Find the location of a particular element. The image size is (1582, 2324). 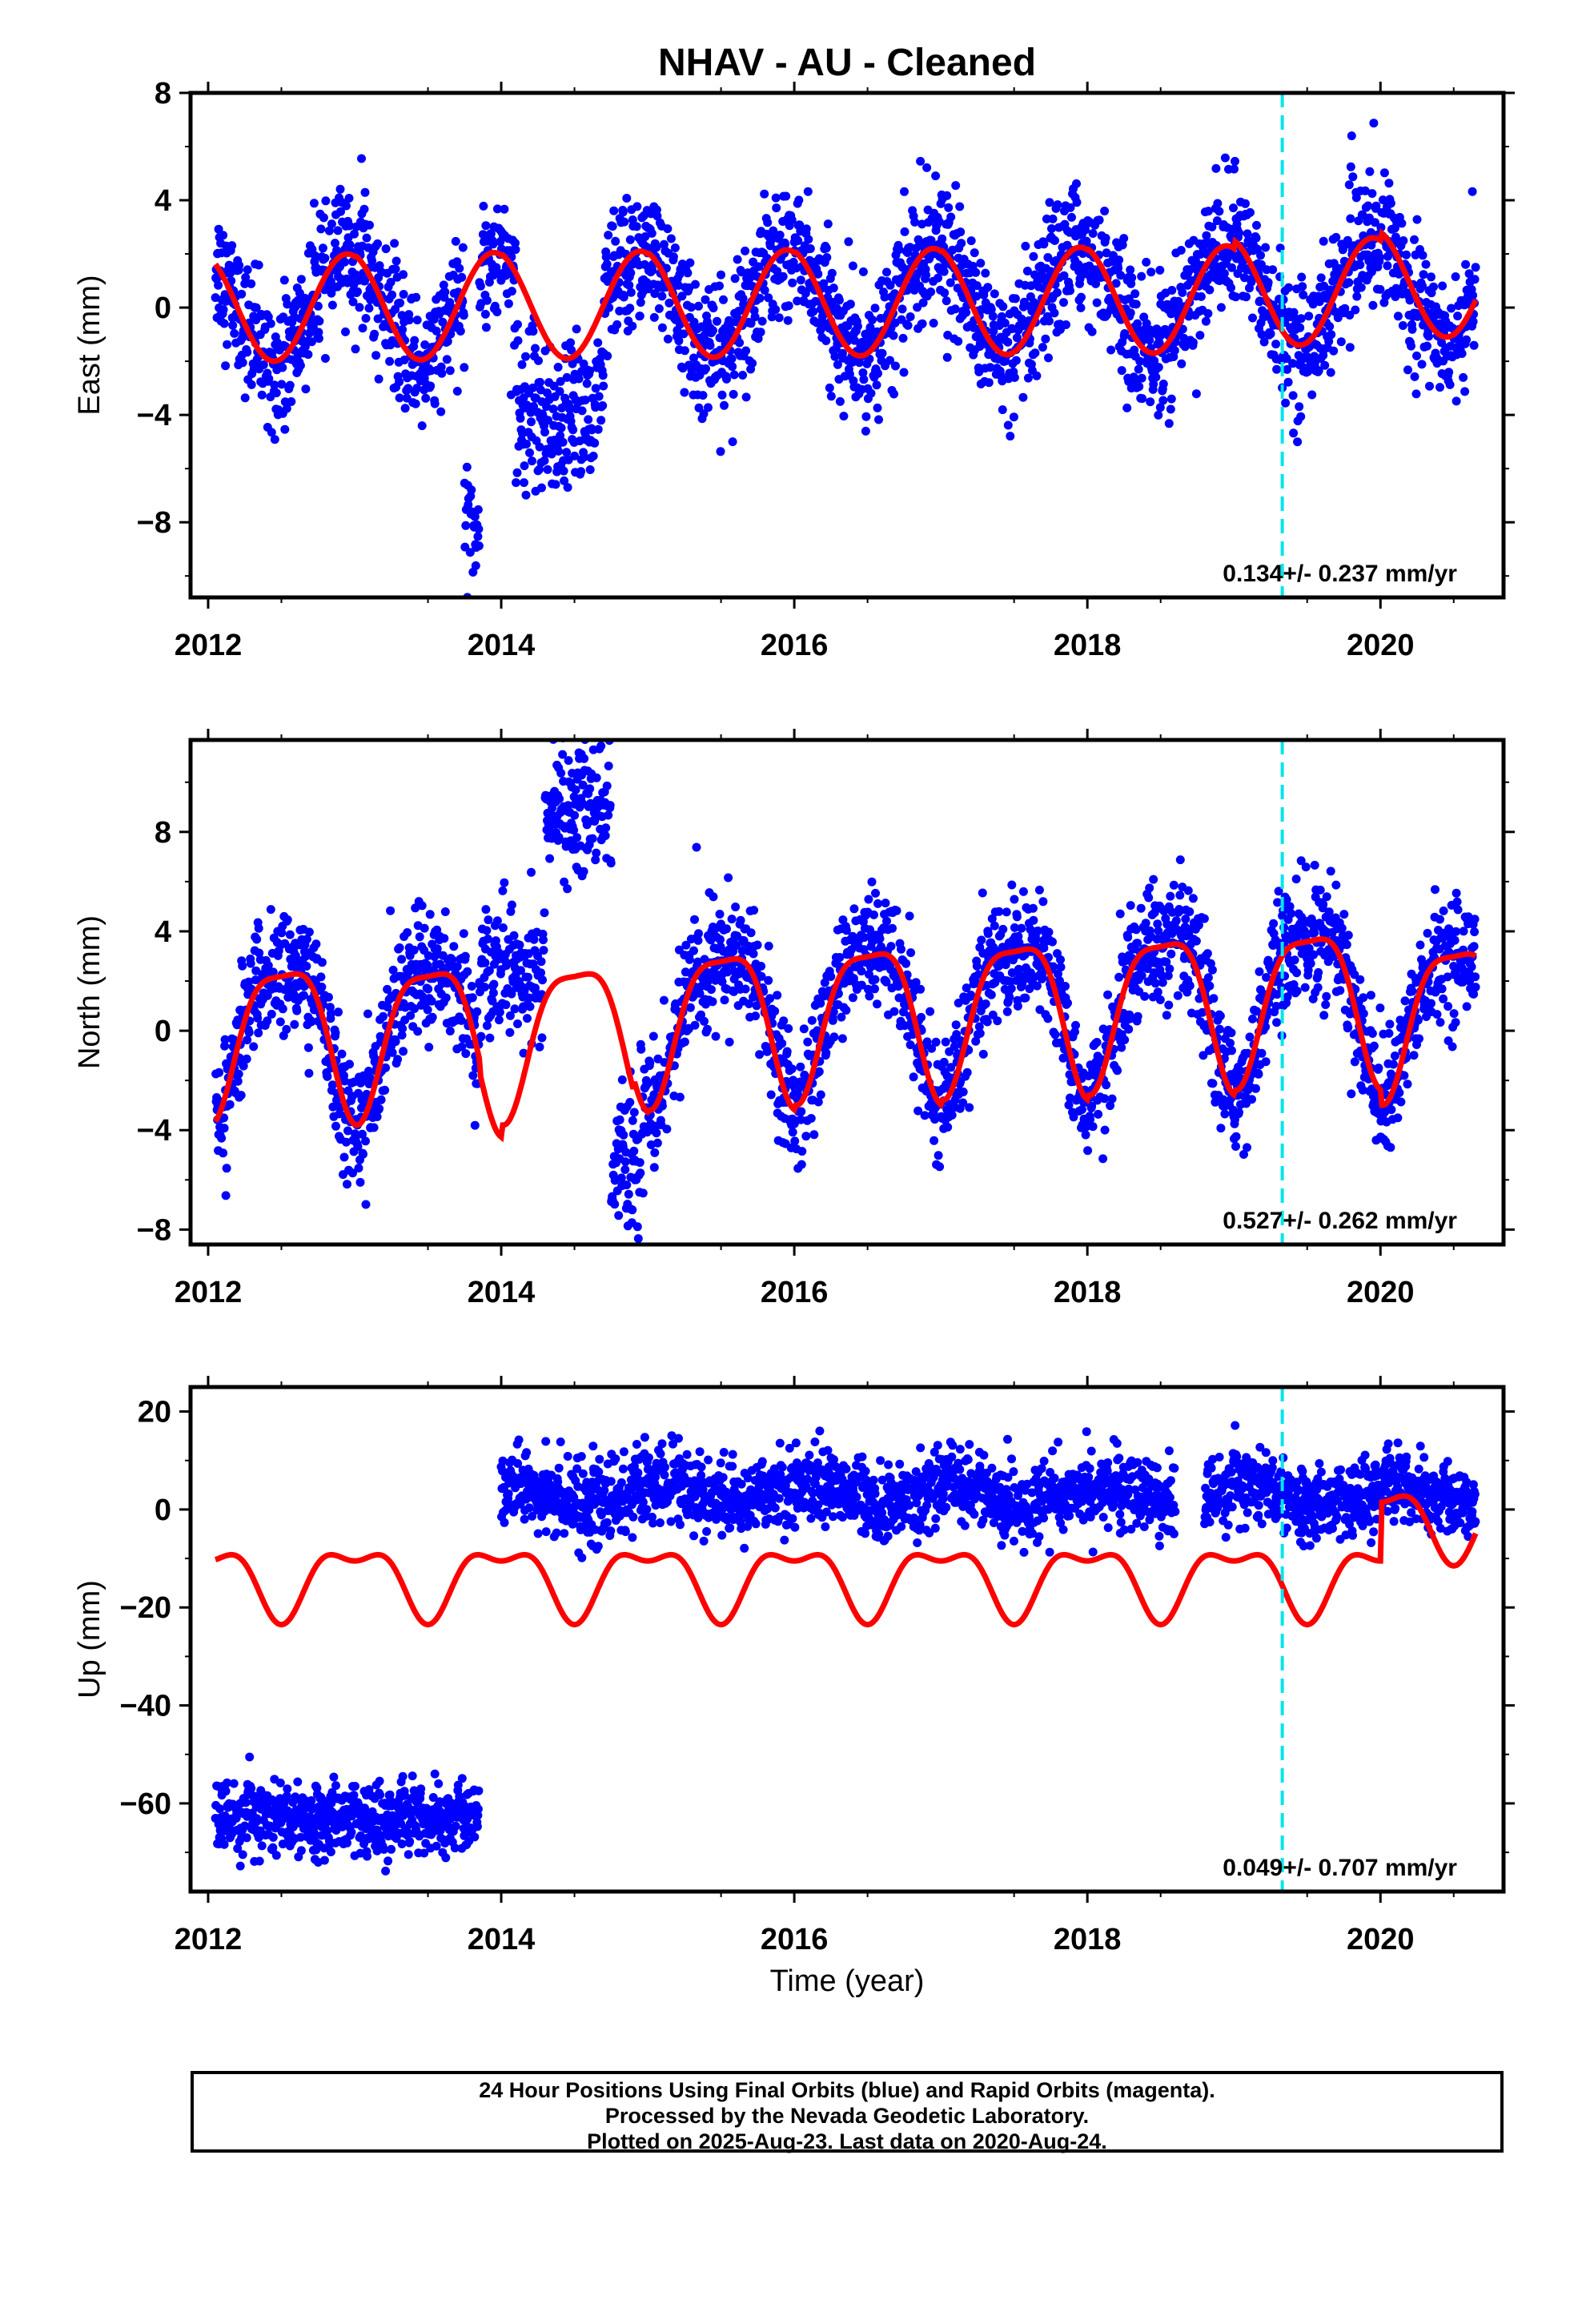

x-tick-label: 2020 is located at coordinates (1381, 645).